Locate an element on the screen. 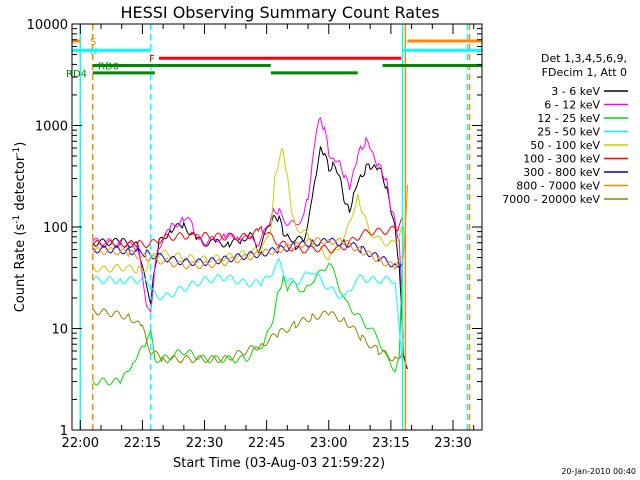 The width and height of the screenshot is (640, 480). x-tick-label: 22:45 is located at coordinates (266, 443).